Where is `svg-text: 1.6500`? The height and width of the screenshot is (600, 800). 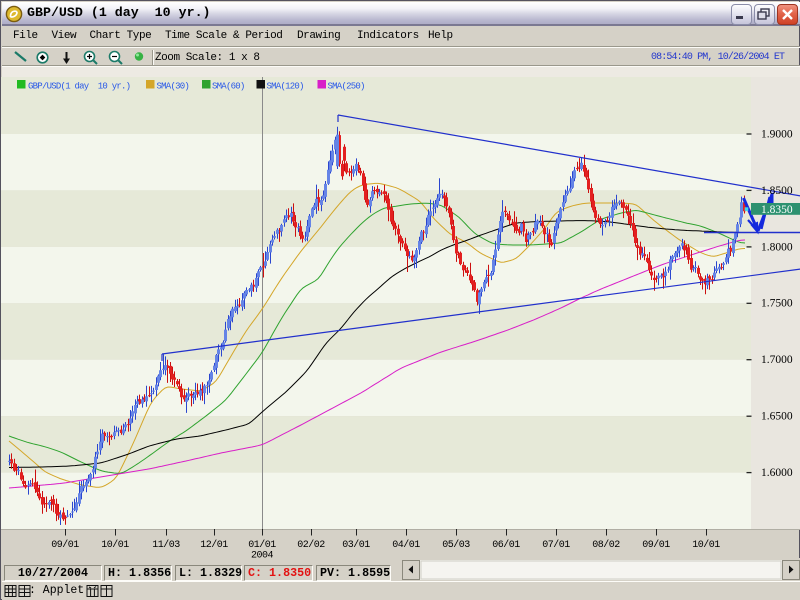
svg-text: 1.6500 is located at coordinates (777, 417).